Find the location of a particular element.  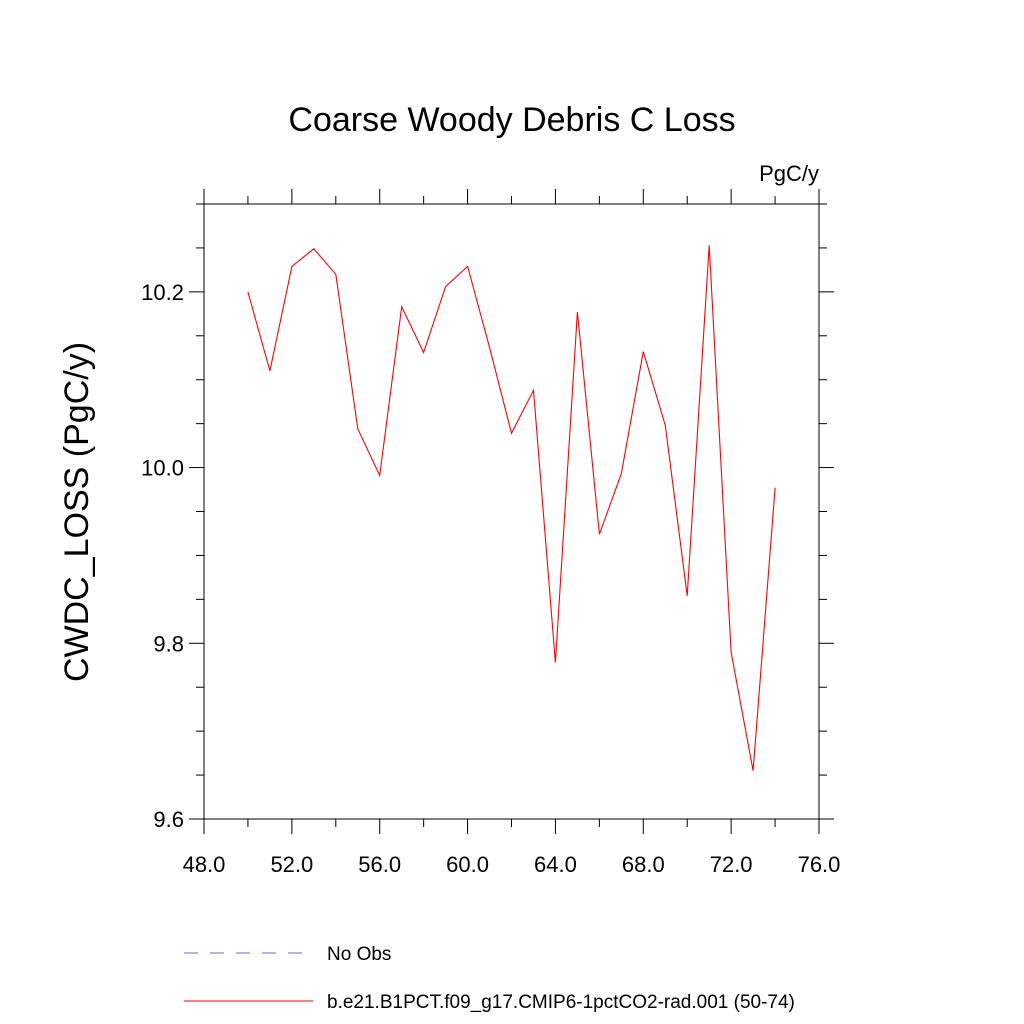

units-label: PgC/y is located at coordinates (789, 173).